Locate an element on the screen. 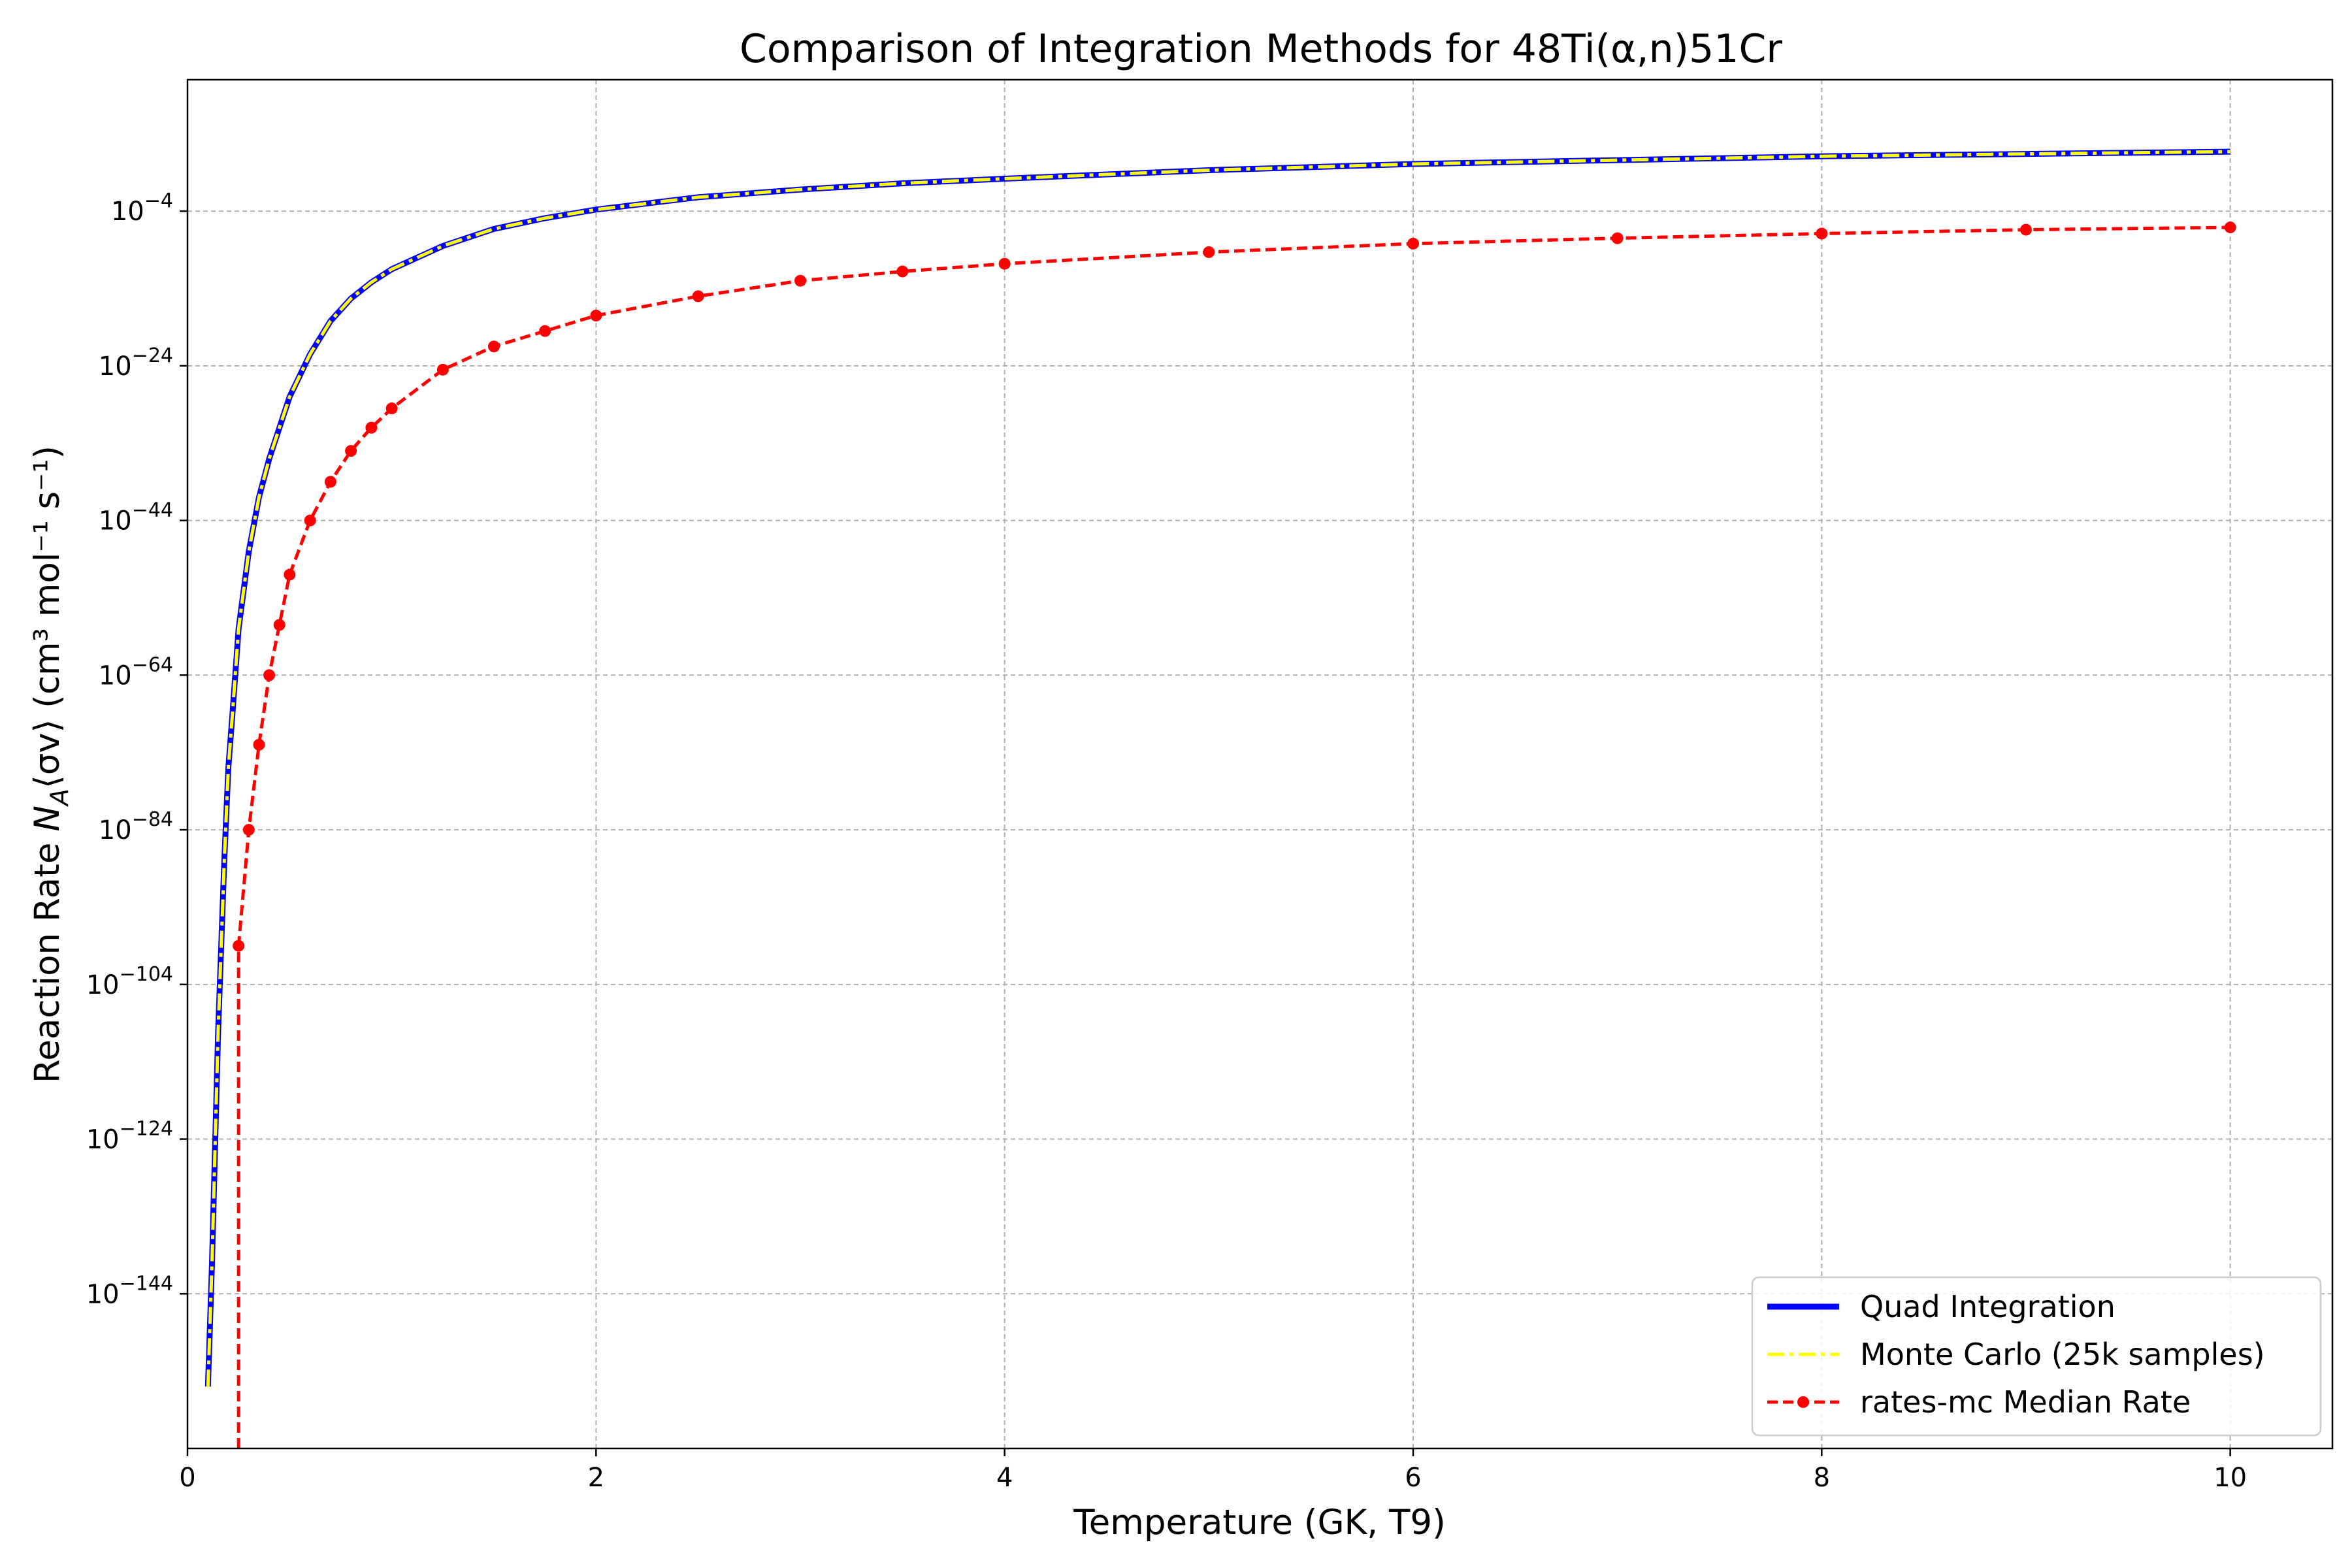 The image size is (2352, 1568). y-axis-label-units: (cm³ mol⁻¹ s⁻¹) is located at coordinates (47, 582).